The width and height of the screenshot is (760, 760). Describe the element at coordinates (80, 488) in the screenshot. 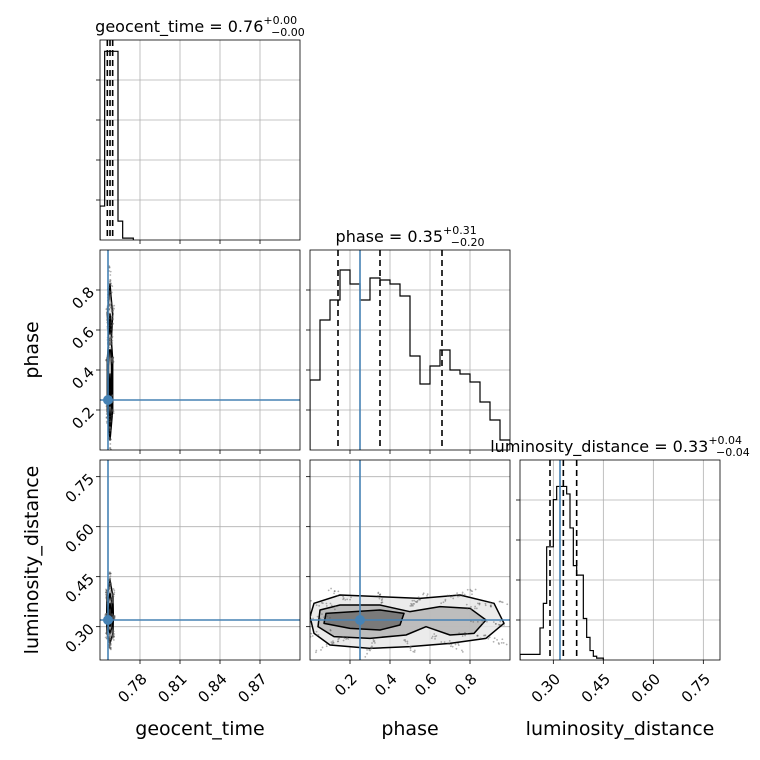

I see `y-tick-label-luminosity_distance: 0.75` at that location.